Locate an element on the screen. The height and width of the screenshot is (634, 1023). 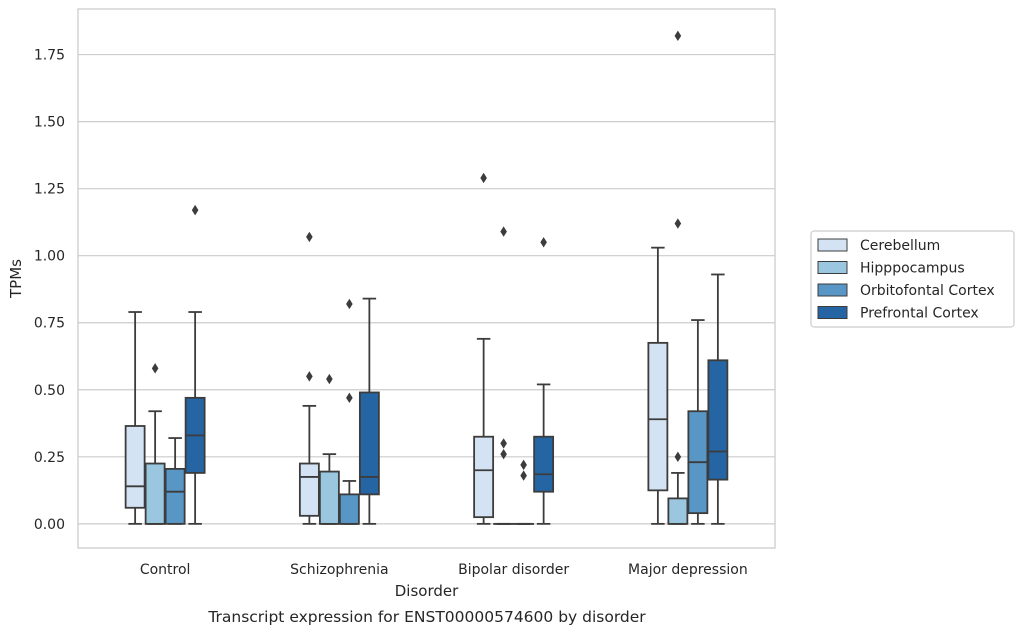
y-tick-label: 0.00 is located at coordinates (49, 525).